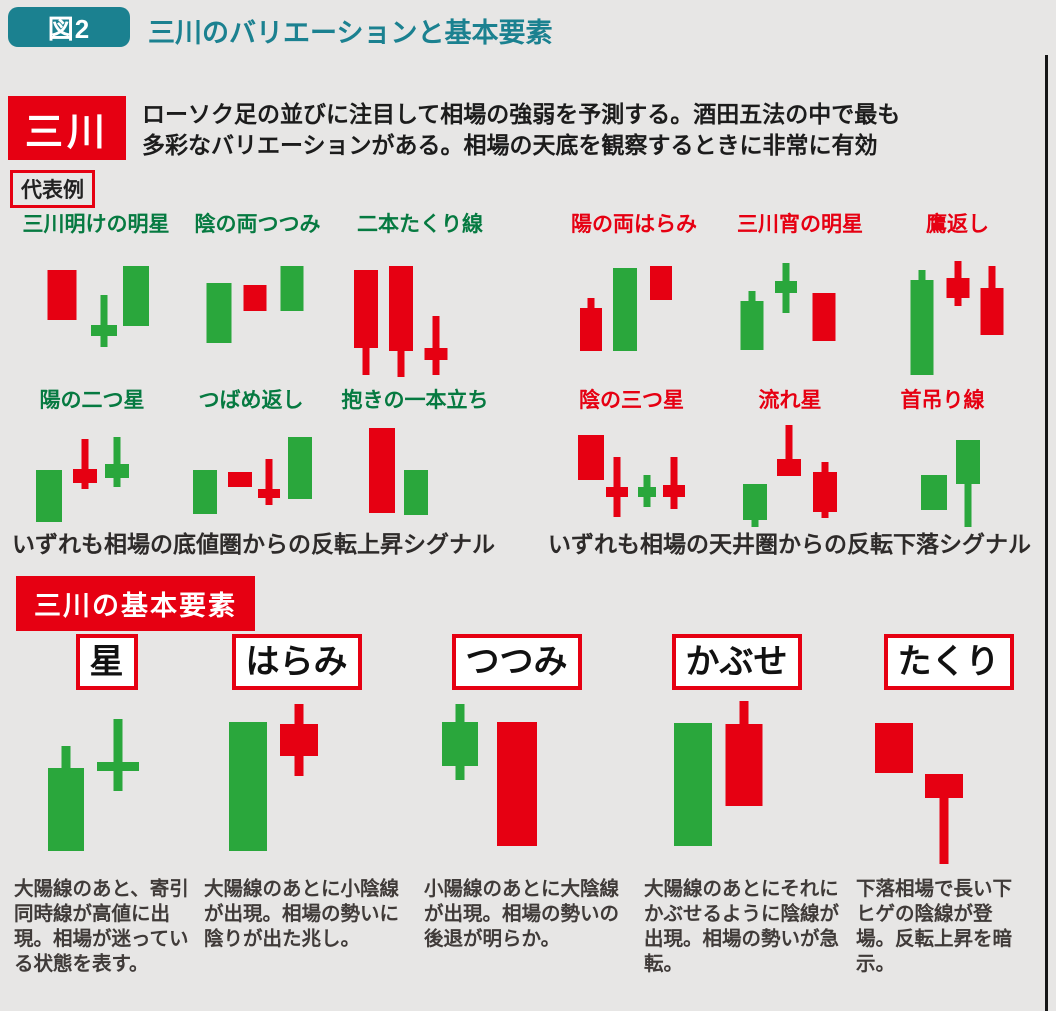 The image size is (1056, 1011). I want to click on pattern-tsubame-gaeshi: つばめ返し, so click(251, 456).